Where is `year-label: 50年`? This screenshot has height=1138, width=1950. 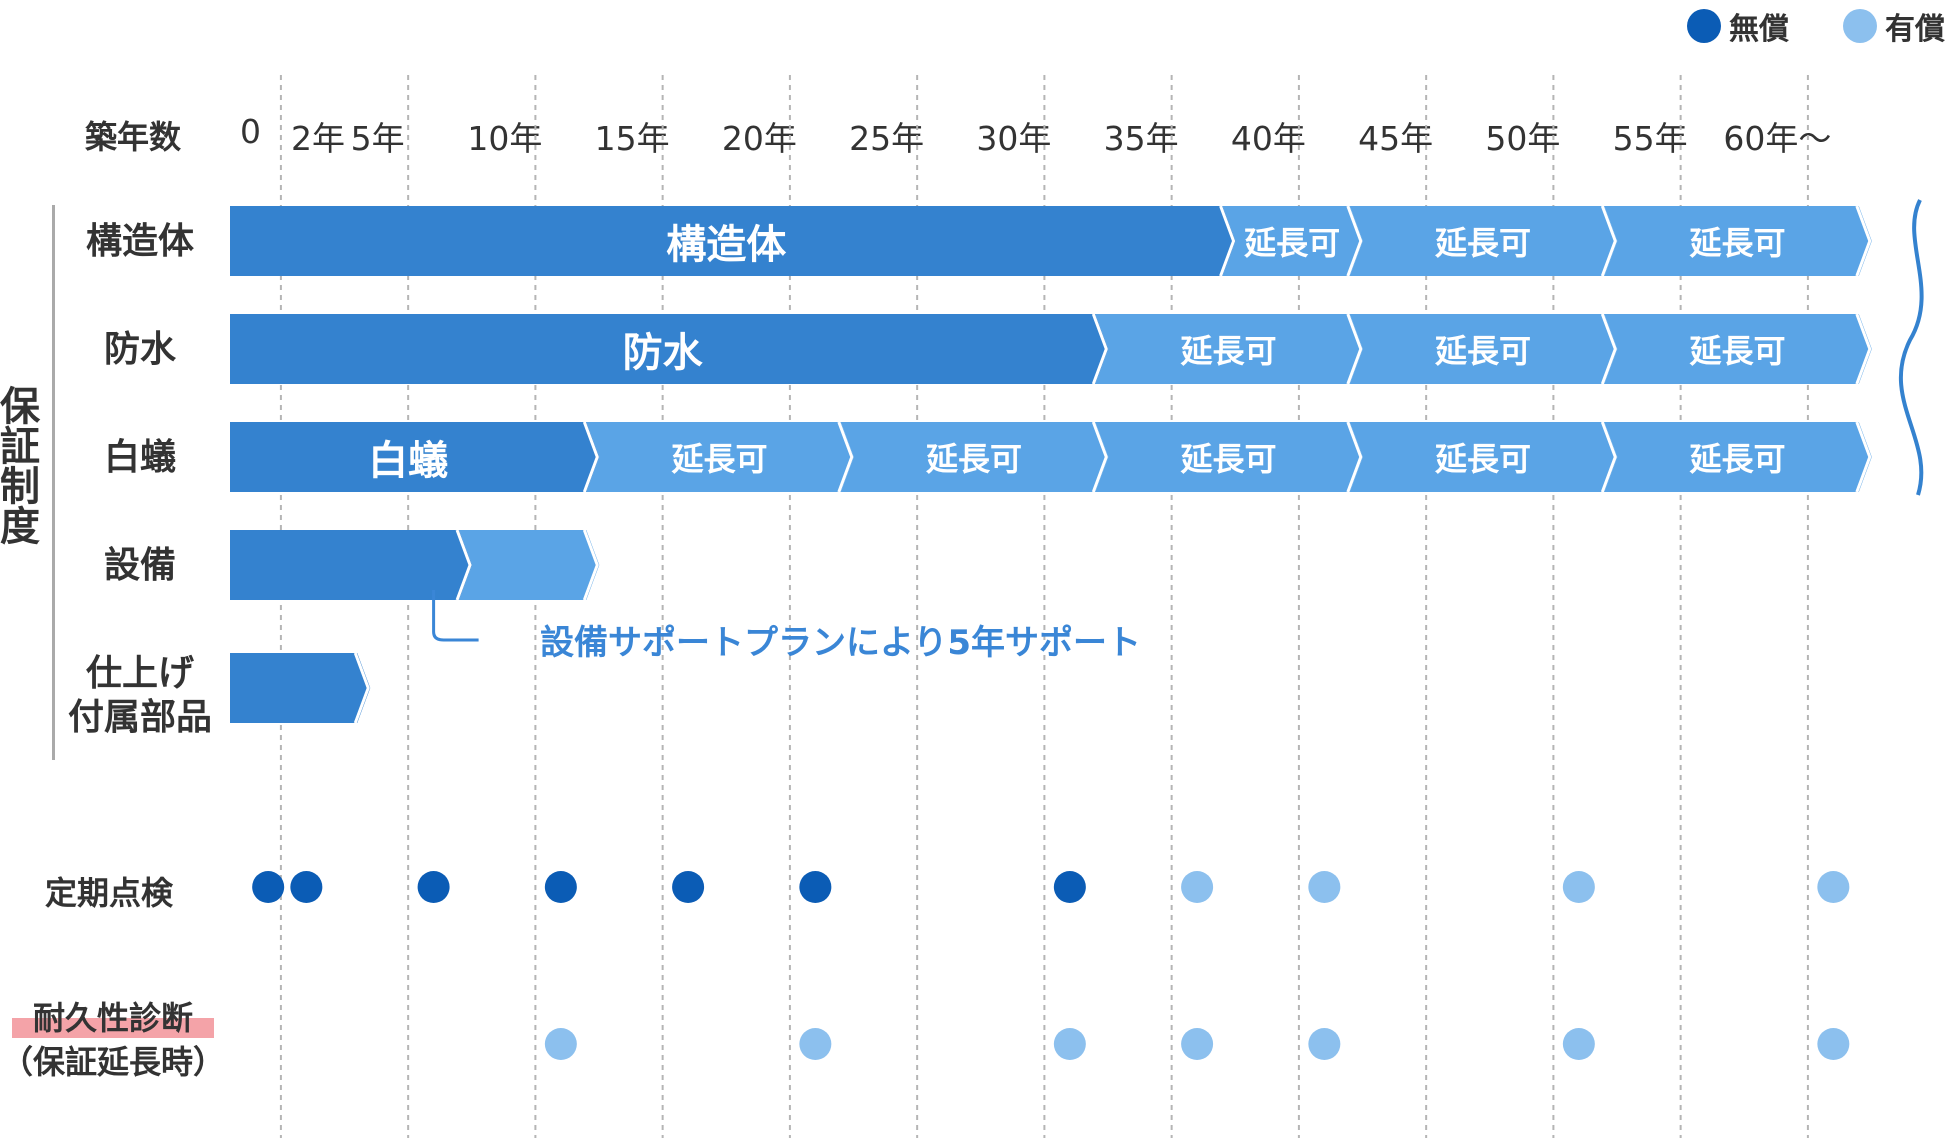 year-label: 50年 is located at coordinates (1523, 138).